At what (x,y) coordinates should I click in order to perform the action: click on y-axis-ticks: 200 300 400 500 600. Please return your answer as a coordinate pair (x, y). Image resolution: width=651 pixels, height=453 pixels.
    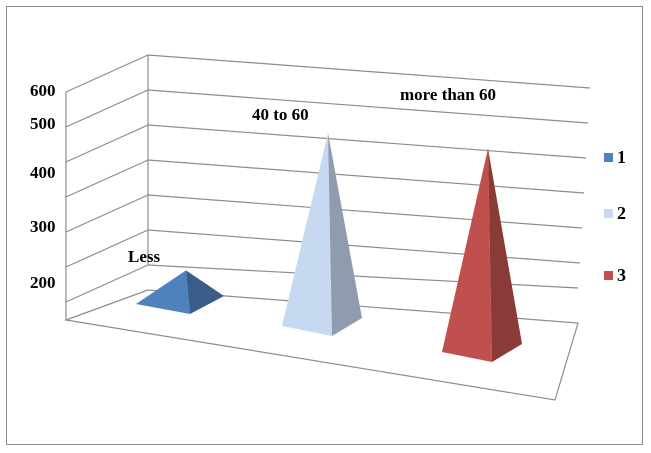
    Looking at the image, I should click on (43, 186).